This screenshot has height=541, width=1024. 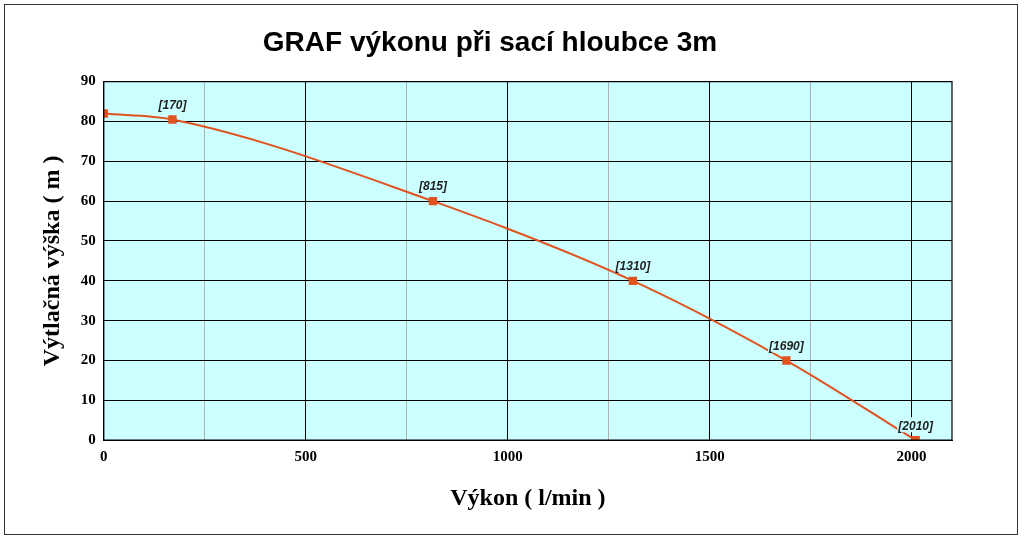 What do you see at coordinates (172, 104) in the screenshot?
I see `annotation: [170]` at bounding box center [172, 104].